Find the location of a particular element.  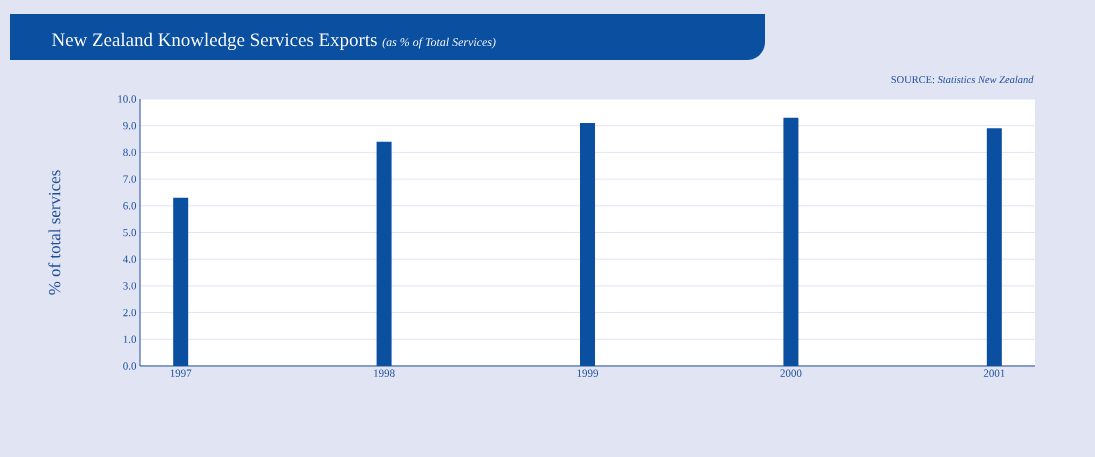

y-tick-label: 1.0 is located at coordinates (130, 339).